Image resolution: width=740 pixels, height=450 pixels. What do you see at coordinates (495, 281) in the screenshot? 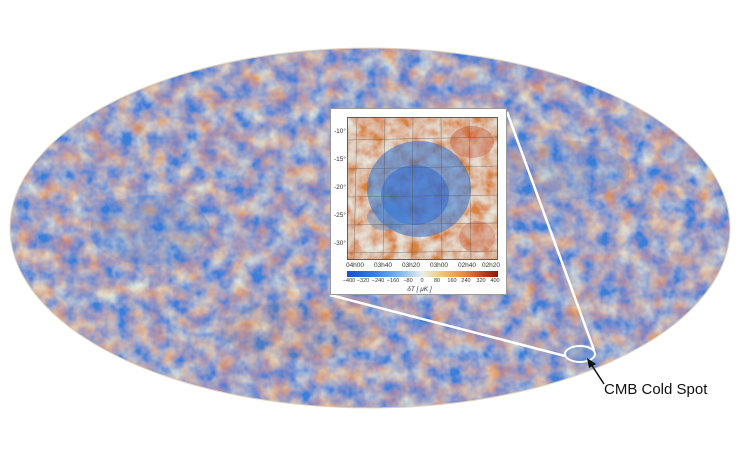
I see `colorbar-tick: 400` at bounding box center [495, 281].